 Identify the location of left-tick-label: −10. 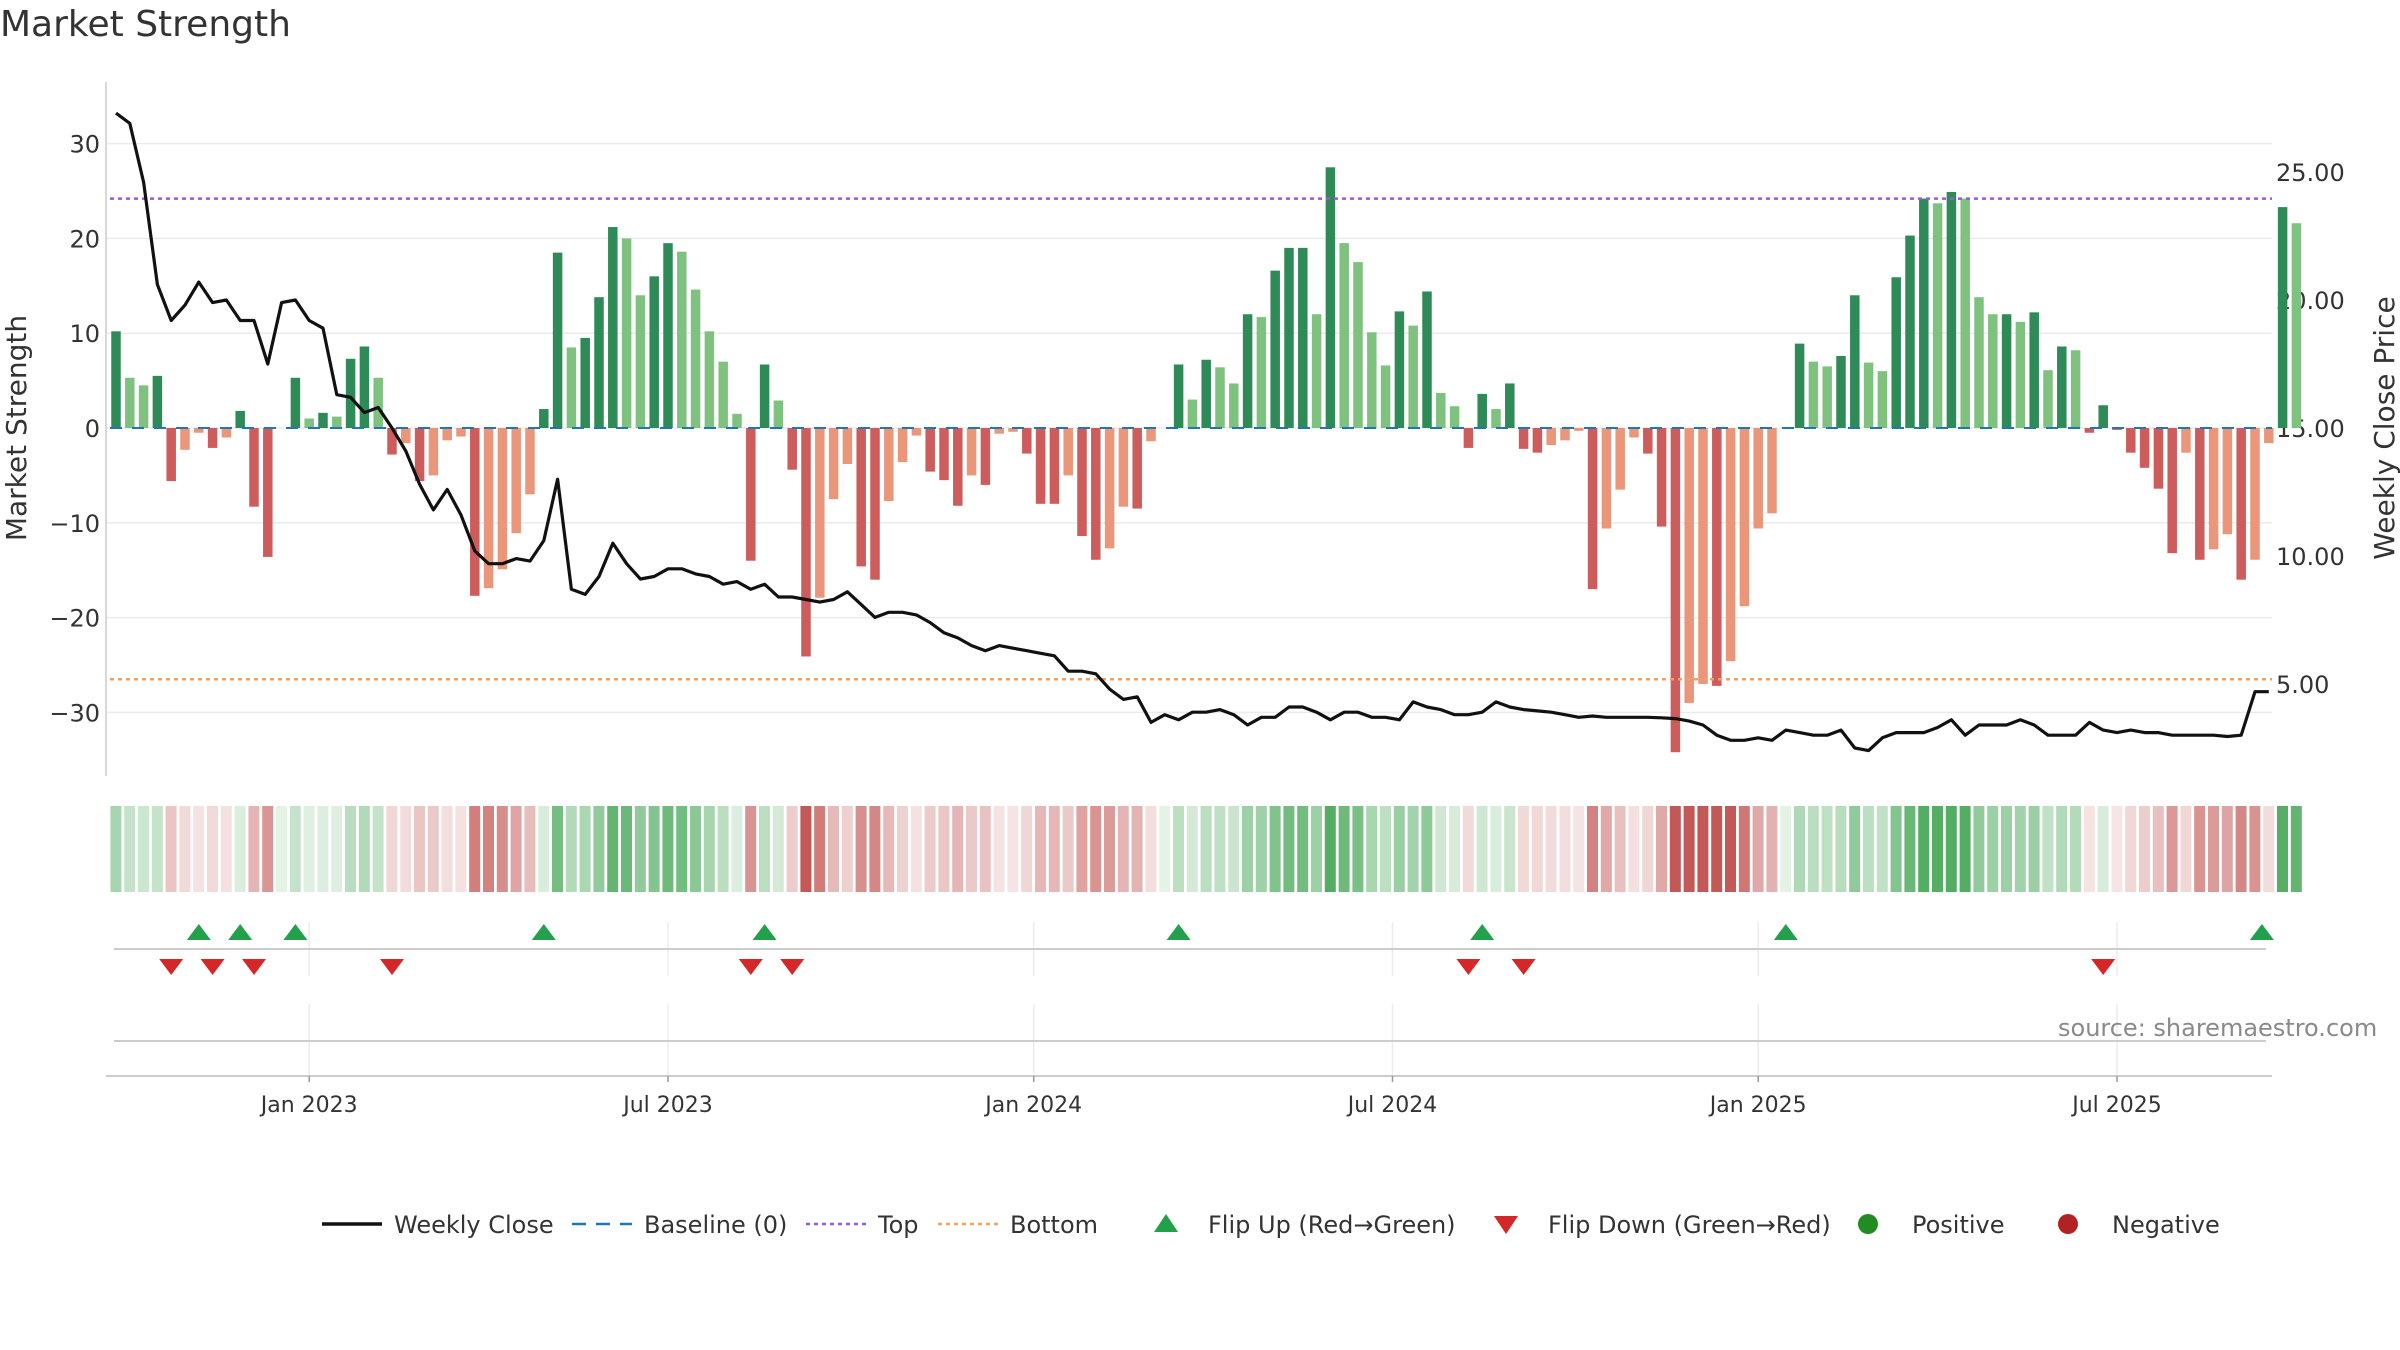
(74, 524).